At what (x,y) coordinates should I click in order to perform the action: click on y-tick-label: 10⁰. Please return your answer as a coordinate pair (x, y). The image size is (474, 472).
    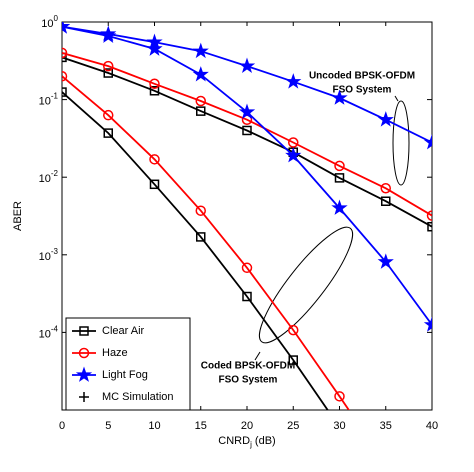
    Looking at the image, I should click on (49, 22).